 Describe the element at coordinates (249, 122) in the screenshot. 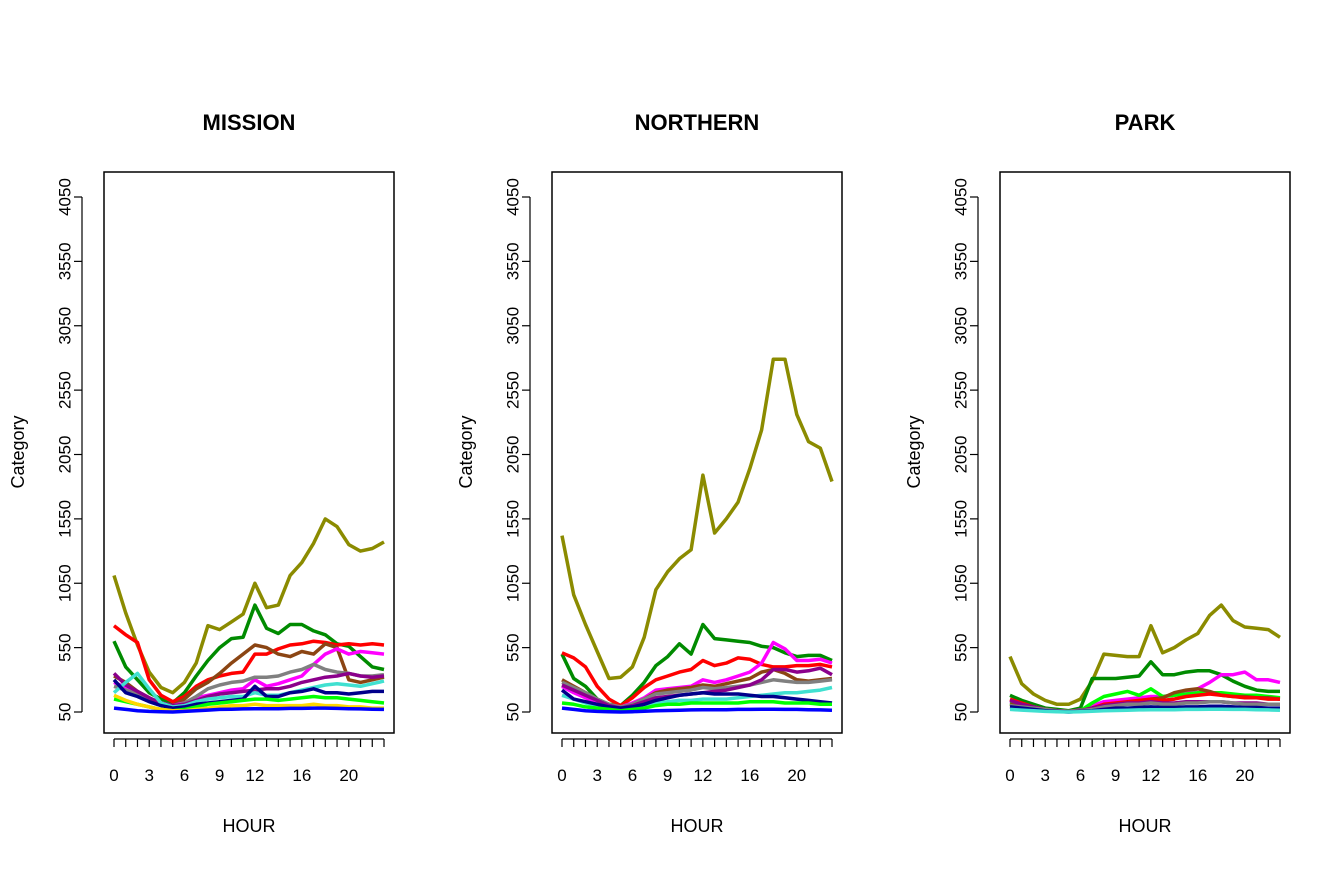

I see `chart-title: MISSION` at that location.